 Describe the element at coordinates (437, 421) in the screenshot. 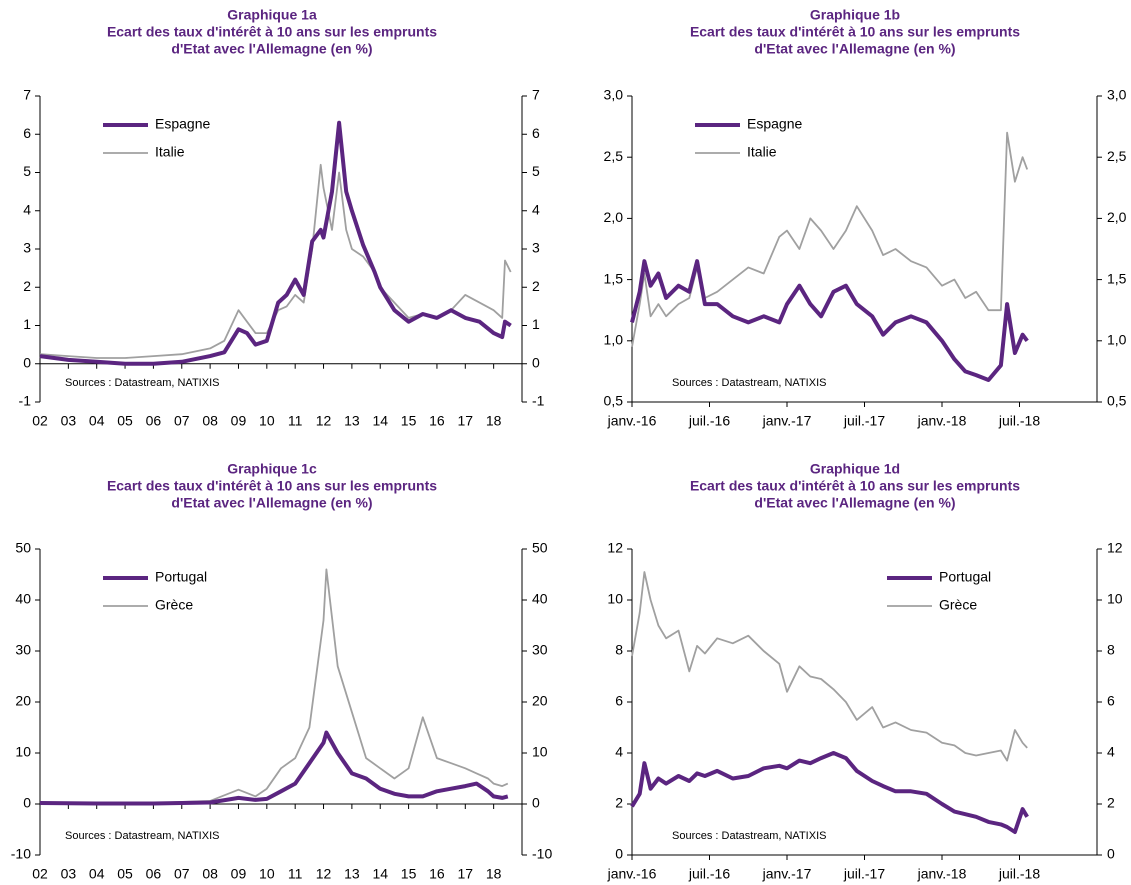

I see `x-tick-label: 16` at that location.